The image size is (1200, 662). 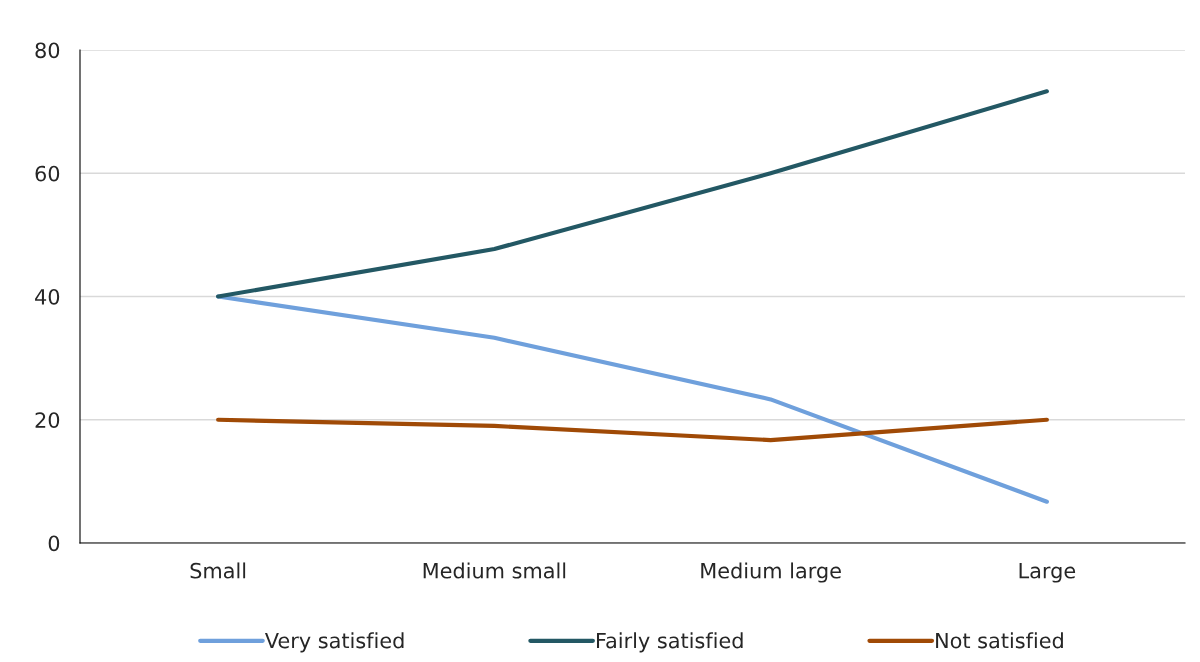 What do you see at coordinates (47, 50) in the screenshot?
I see `y-tick-label: 80` at bounding box center [47, 50].